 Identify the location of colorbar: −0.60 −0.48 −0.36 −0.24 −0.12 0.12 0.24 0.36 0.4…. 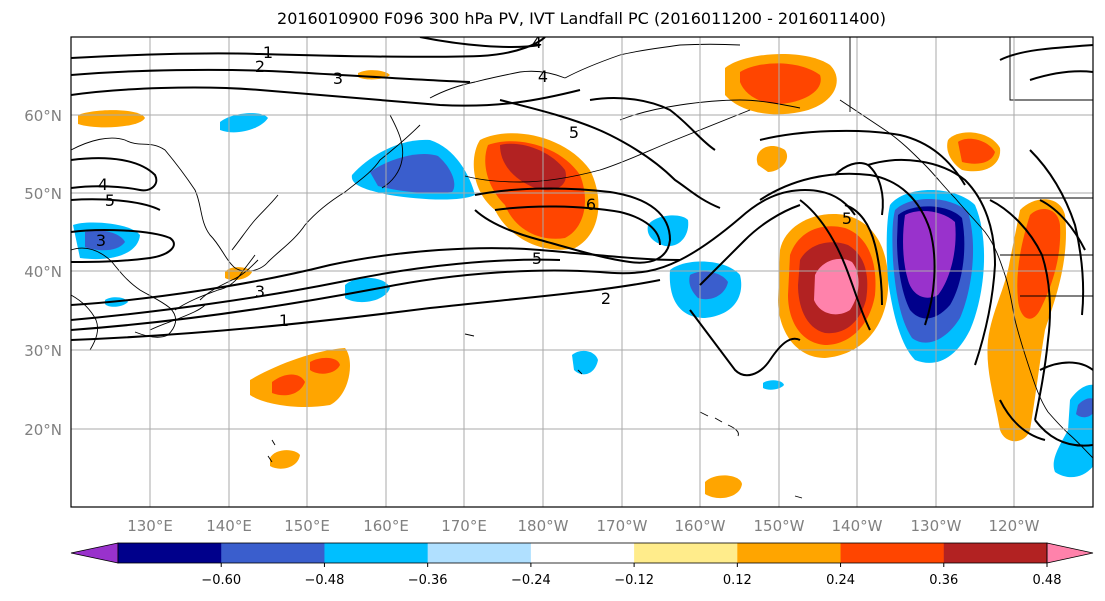
(582, 565).